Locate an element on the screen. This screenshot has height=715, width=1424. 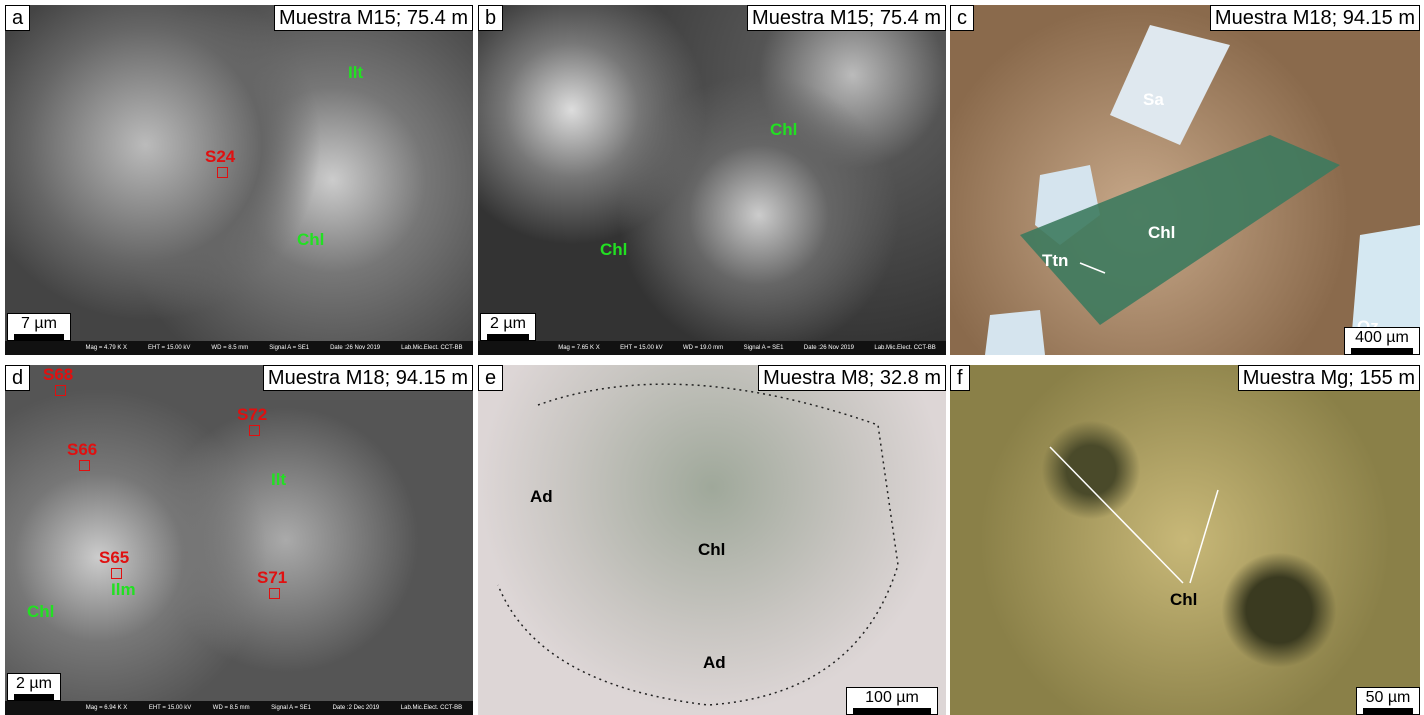
footer-text: Mag = 4.79 K X is located at coordinates (106, 348).